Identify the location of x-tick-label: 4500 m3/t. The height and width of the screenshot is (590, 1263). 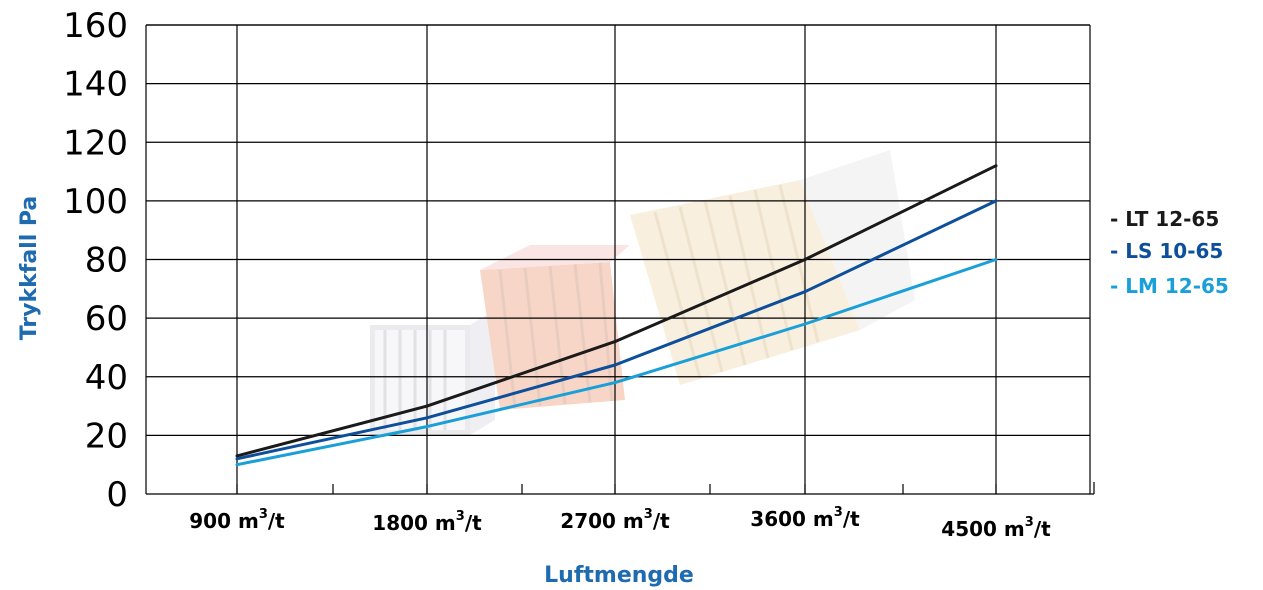
(996, 528).